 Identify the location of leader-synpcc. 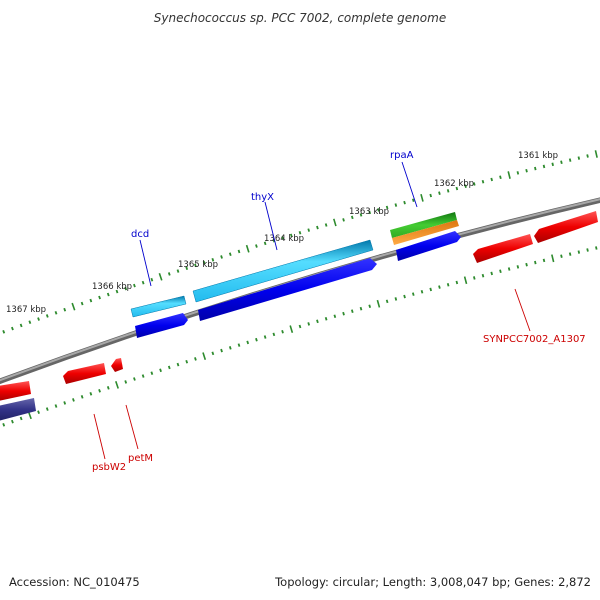
(522, 310).